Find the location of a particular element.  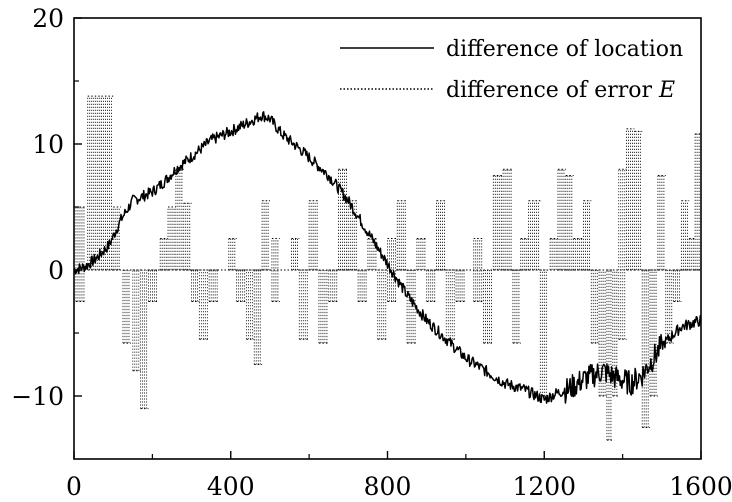

x-tick-label: 400 is located at coordinates (231, 486).